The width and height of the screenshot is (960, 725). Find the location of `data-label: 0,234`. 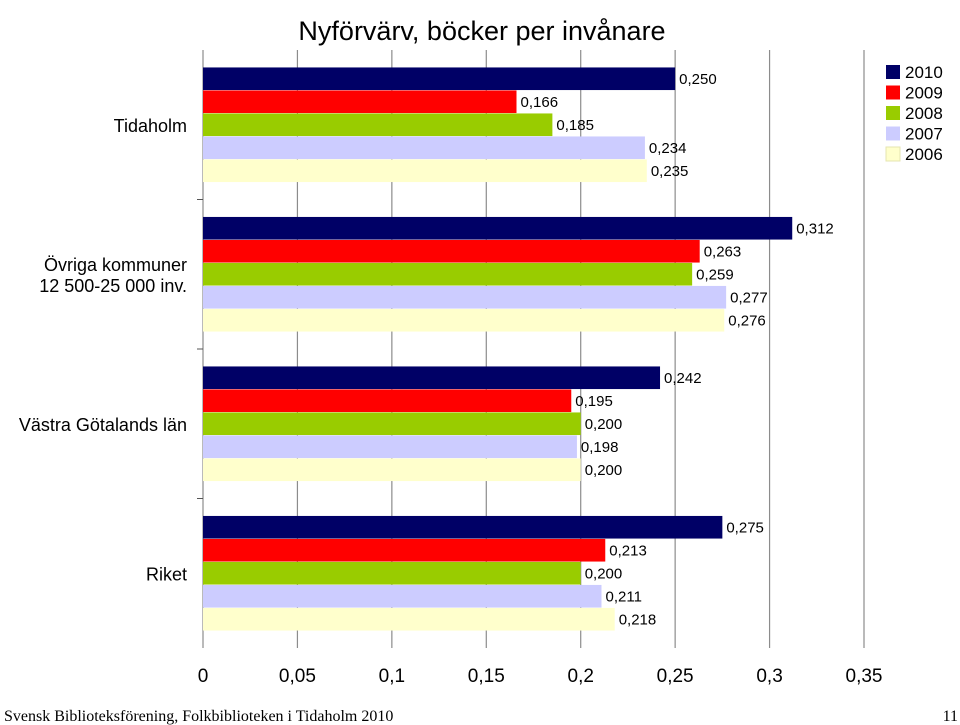

data-label: 0,234 is located at coordinates (668, 148).